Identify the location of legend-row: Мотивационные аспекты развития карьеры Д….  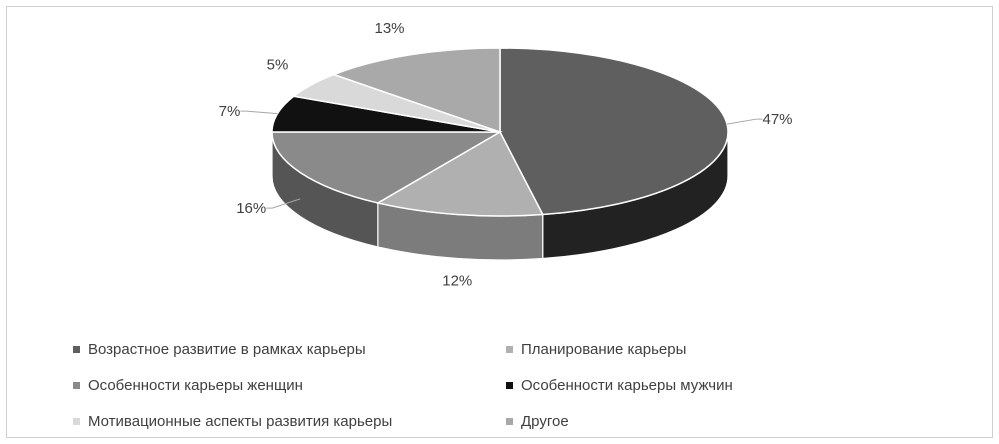
(523, 421).